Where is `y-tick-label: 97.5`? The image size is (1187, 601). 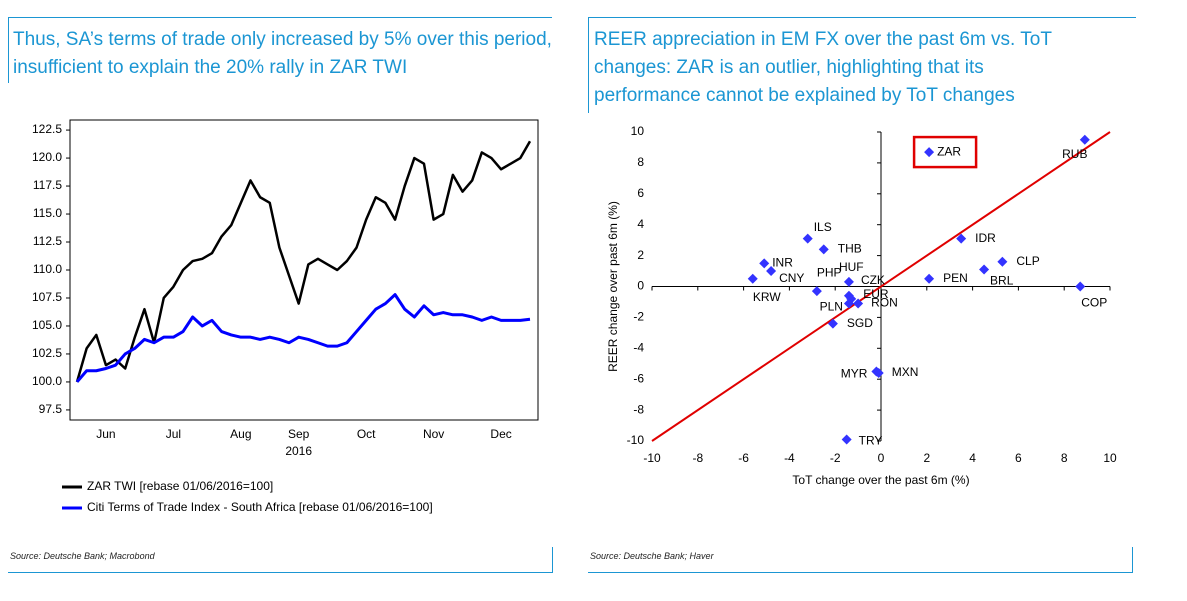 y-tick-label: 97.5 is located at coordinates (51, 409).